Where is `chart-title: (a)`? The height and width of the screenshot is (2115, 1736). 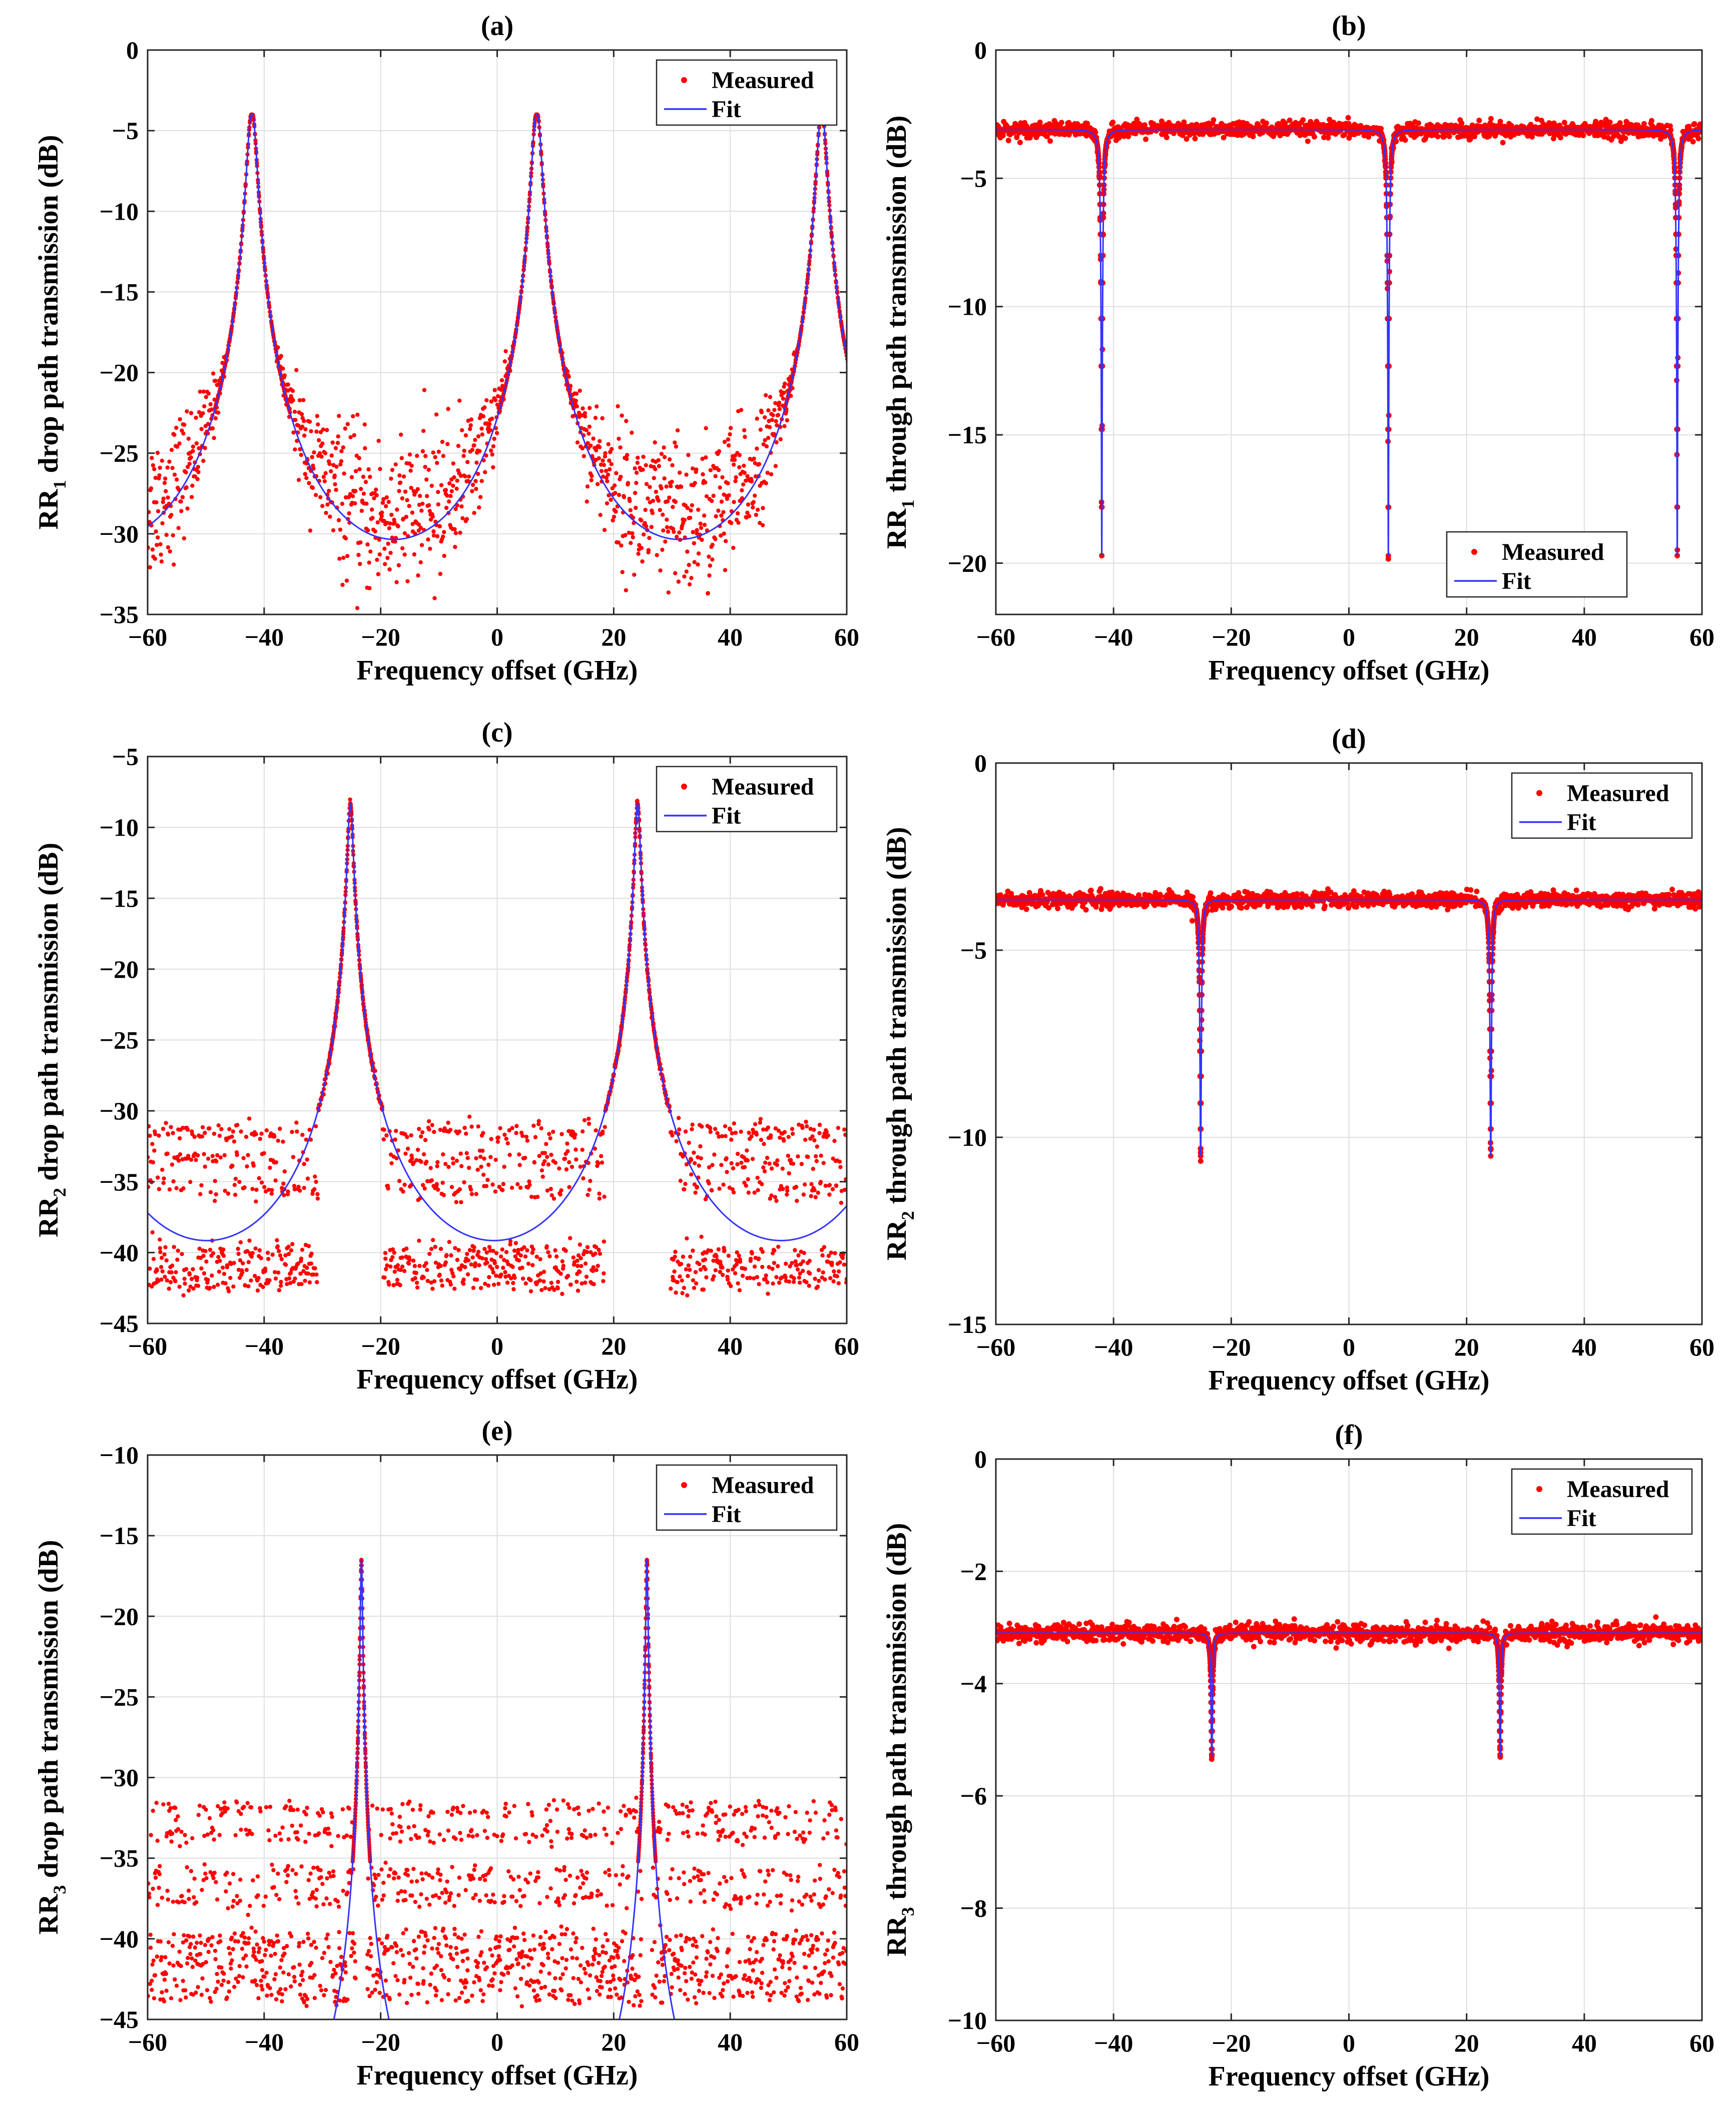 chart-title: (a) is located at coordinates (497, 27).